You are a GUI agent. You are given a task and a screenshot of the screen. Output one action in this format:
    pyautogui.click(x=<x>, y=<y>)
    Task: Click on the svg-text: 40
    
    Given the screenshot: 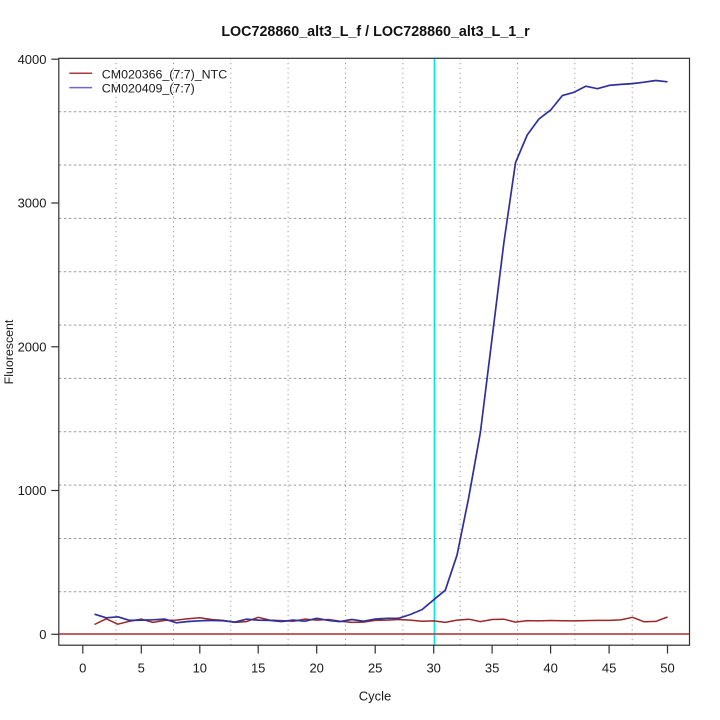 What is the action you would take?
    pyautogui.click(x=550, y=668)
    